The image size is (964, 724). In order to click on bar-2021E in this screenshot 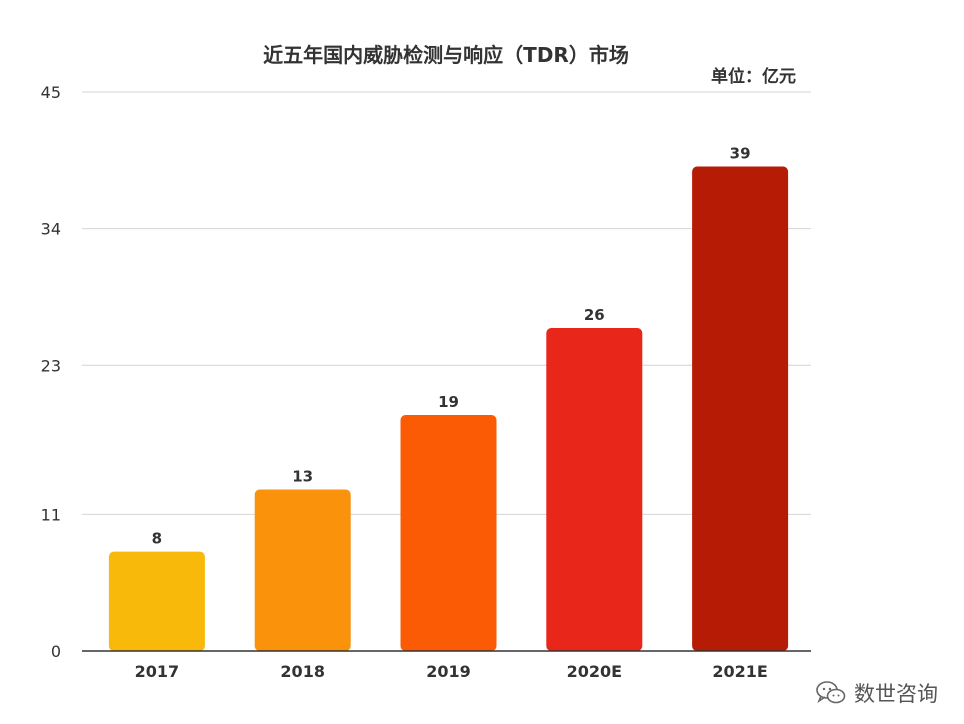, I will do `click(740, 409)`.